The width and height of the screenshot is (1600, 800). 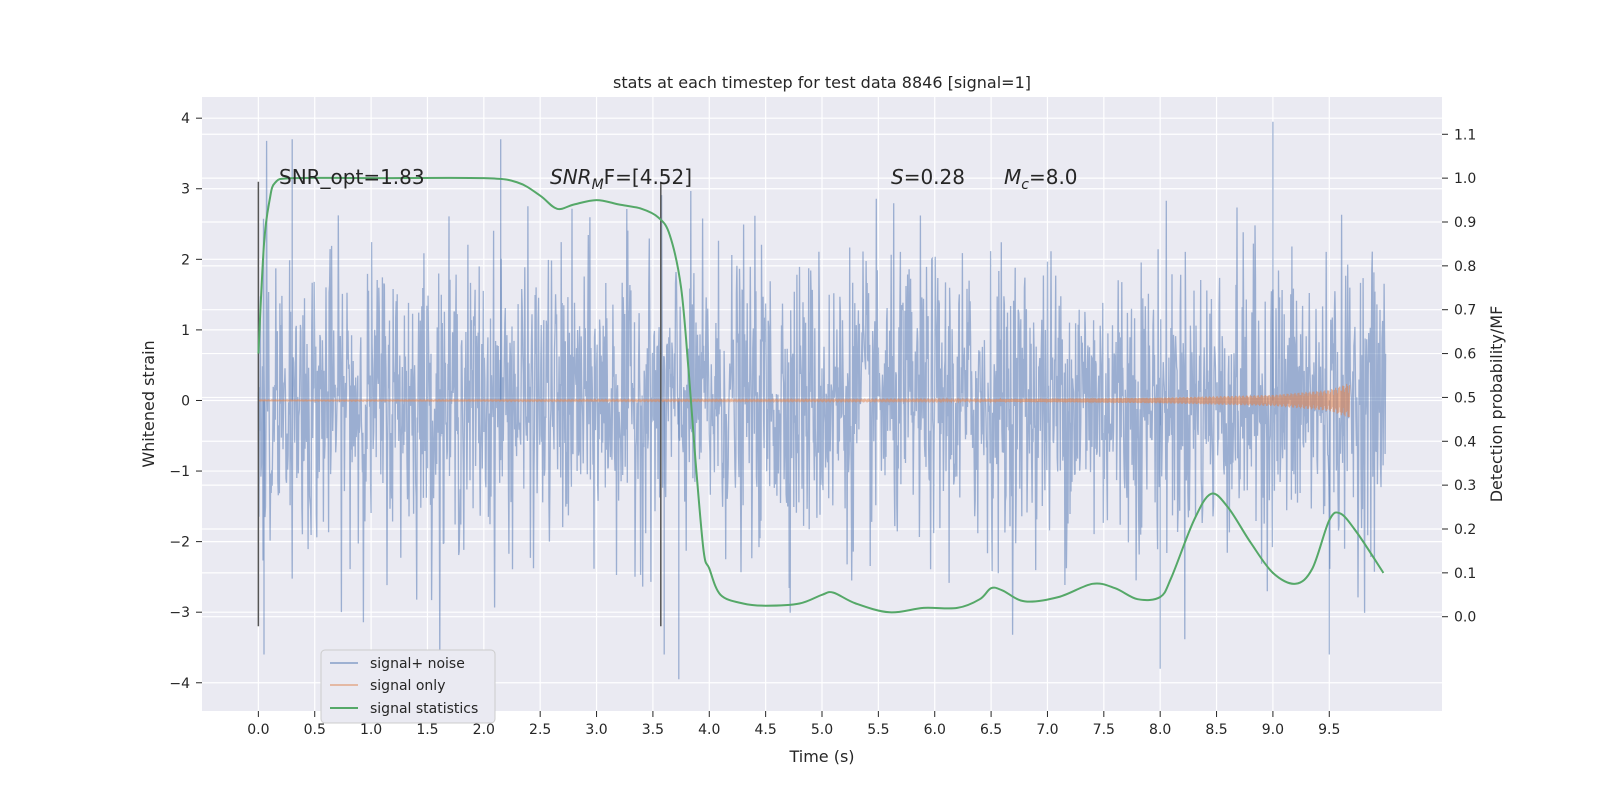 I want to click on x-tick-label: 0.0, so click(x=258, y=730).